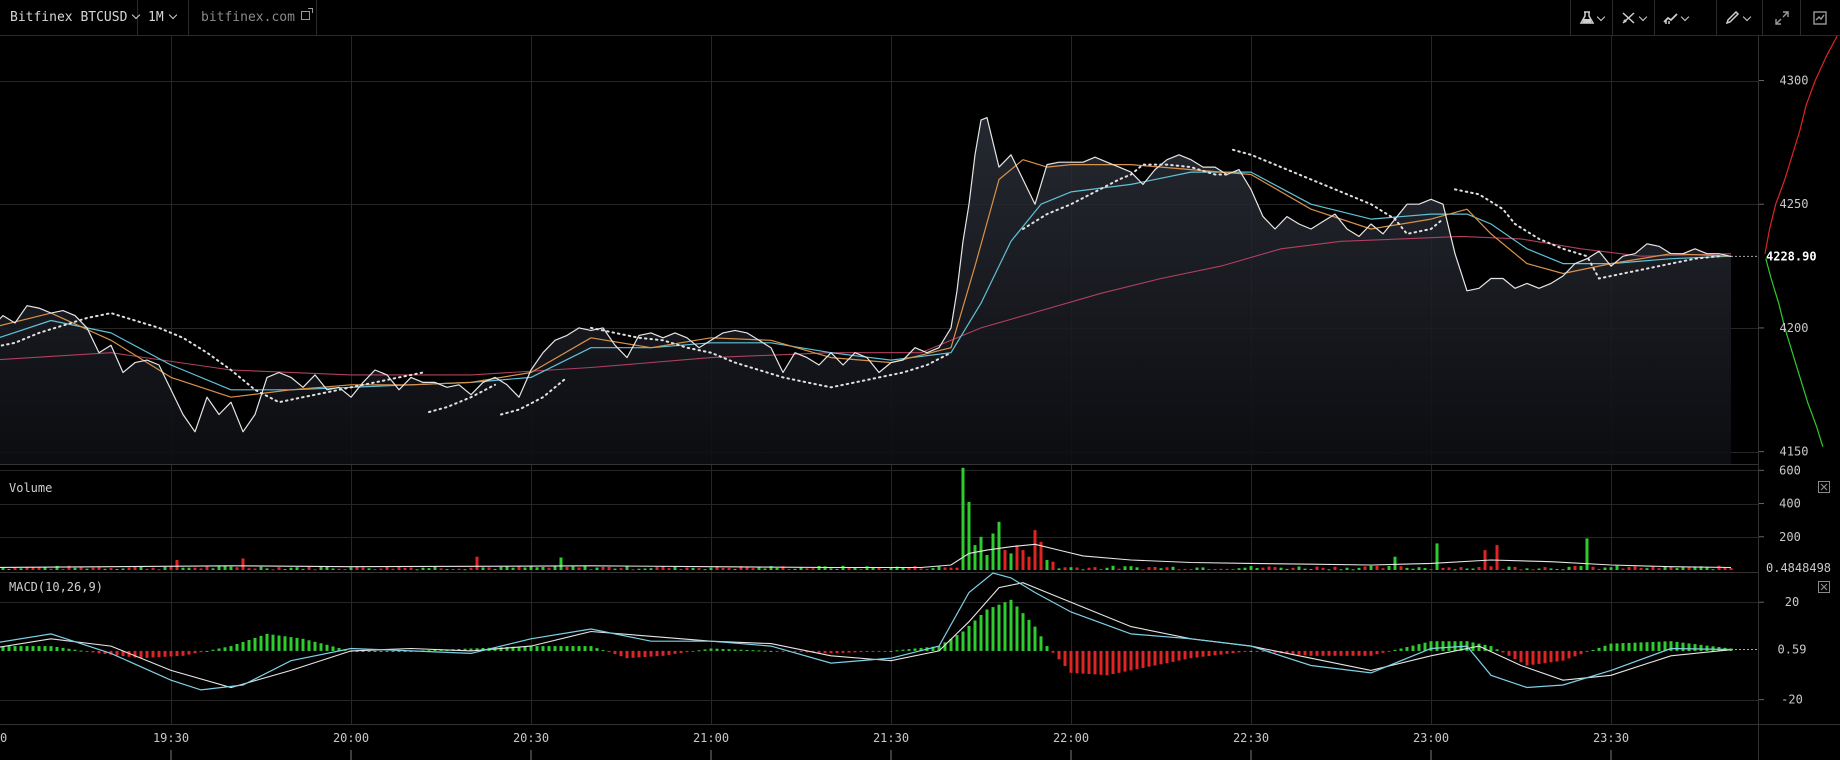 The image size is (1840, 760). What do you see at coordinates (163, 18) in the screenshot?
I see `interval-selector: 1M` at bounding box center [163, 18].